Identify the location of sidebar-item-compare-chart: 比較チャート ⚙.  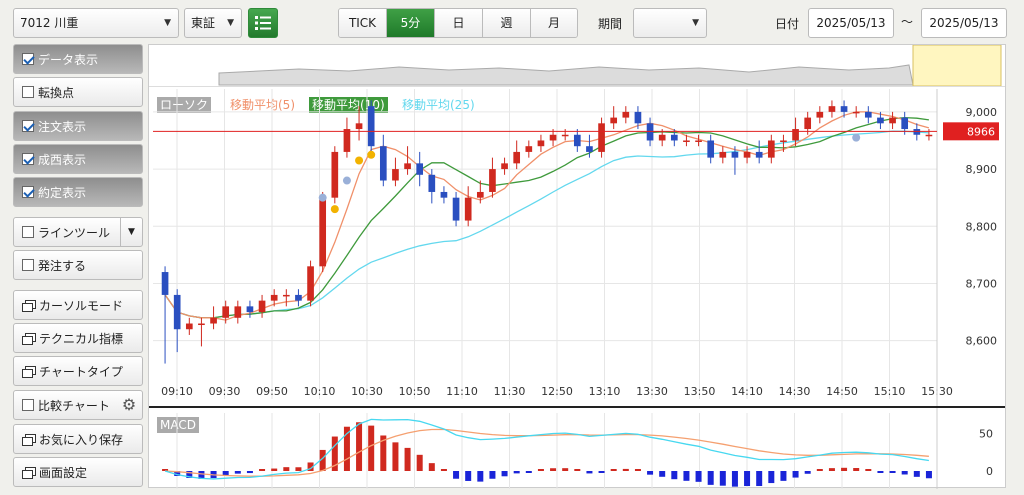
(78, 405).